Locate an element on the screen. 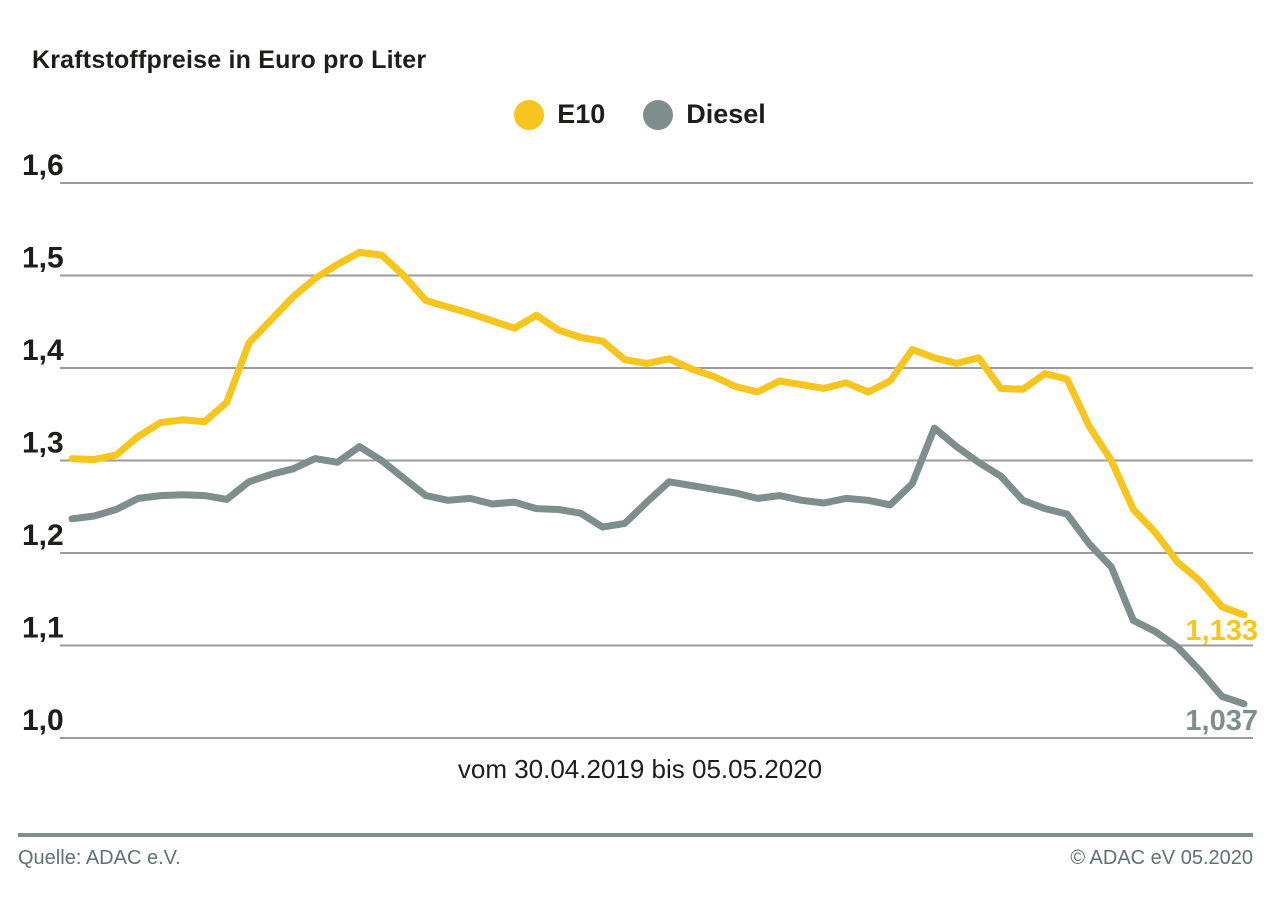  y-axis-tick-label: 1,4 is located at coordinates (43, 350).